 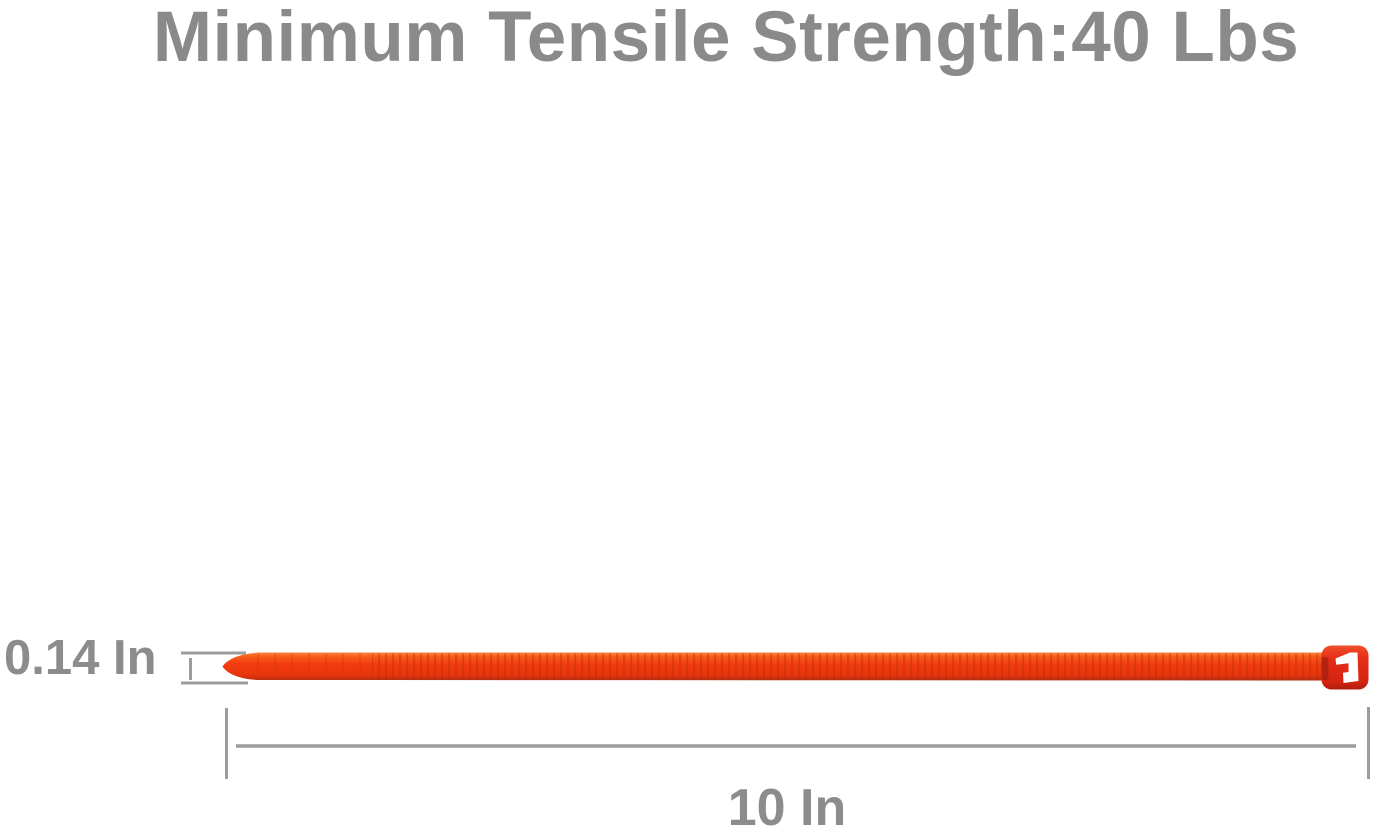 What do you see at coordinates (726, 38) in the screenshot?
I see `tensile-strength-title: Minimum Tensile Strength:40 Lbs` at bounding box center [726, 38].